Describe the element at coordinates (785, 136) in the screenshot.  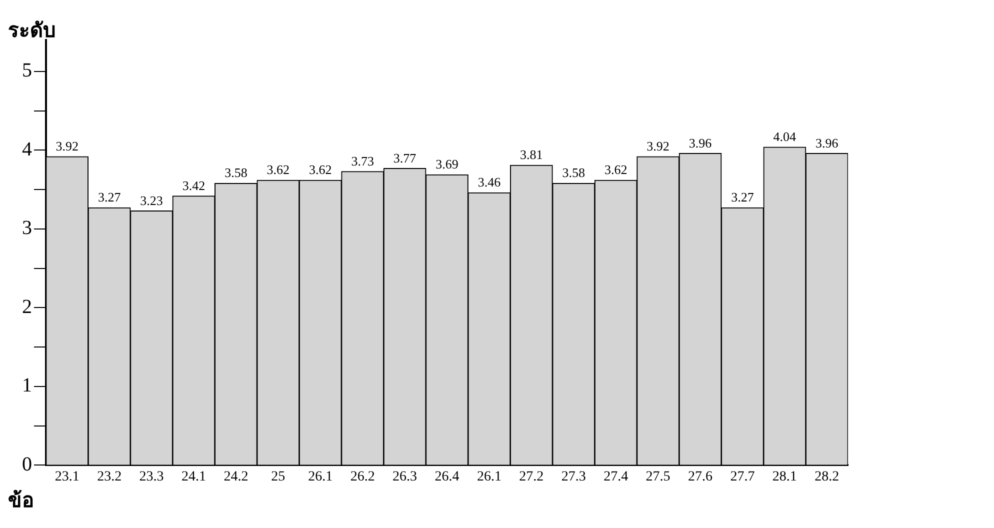
I see `data-label: 4.04` at that location.